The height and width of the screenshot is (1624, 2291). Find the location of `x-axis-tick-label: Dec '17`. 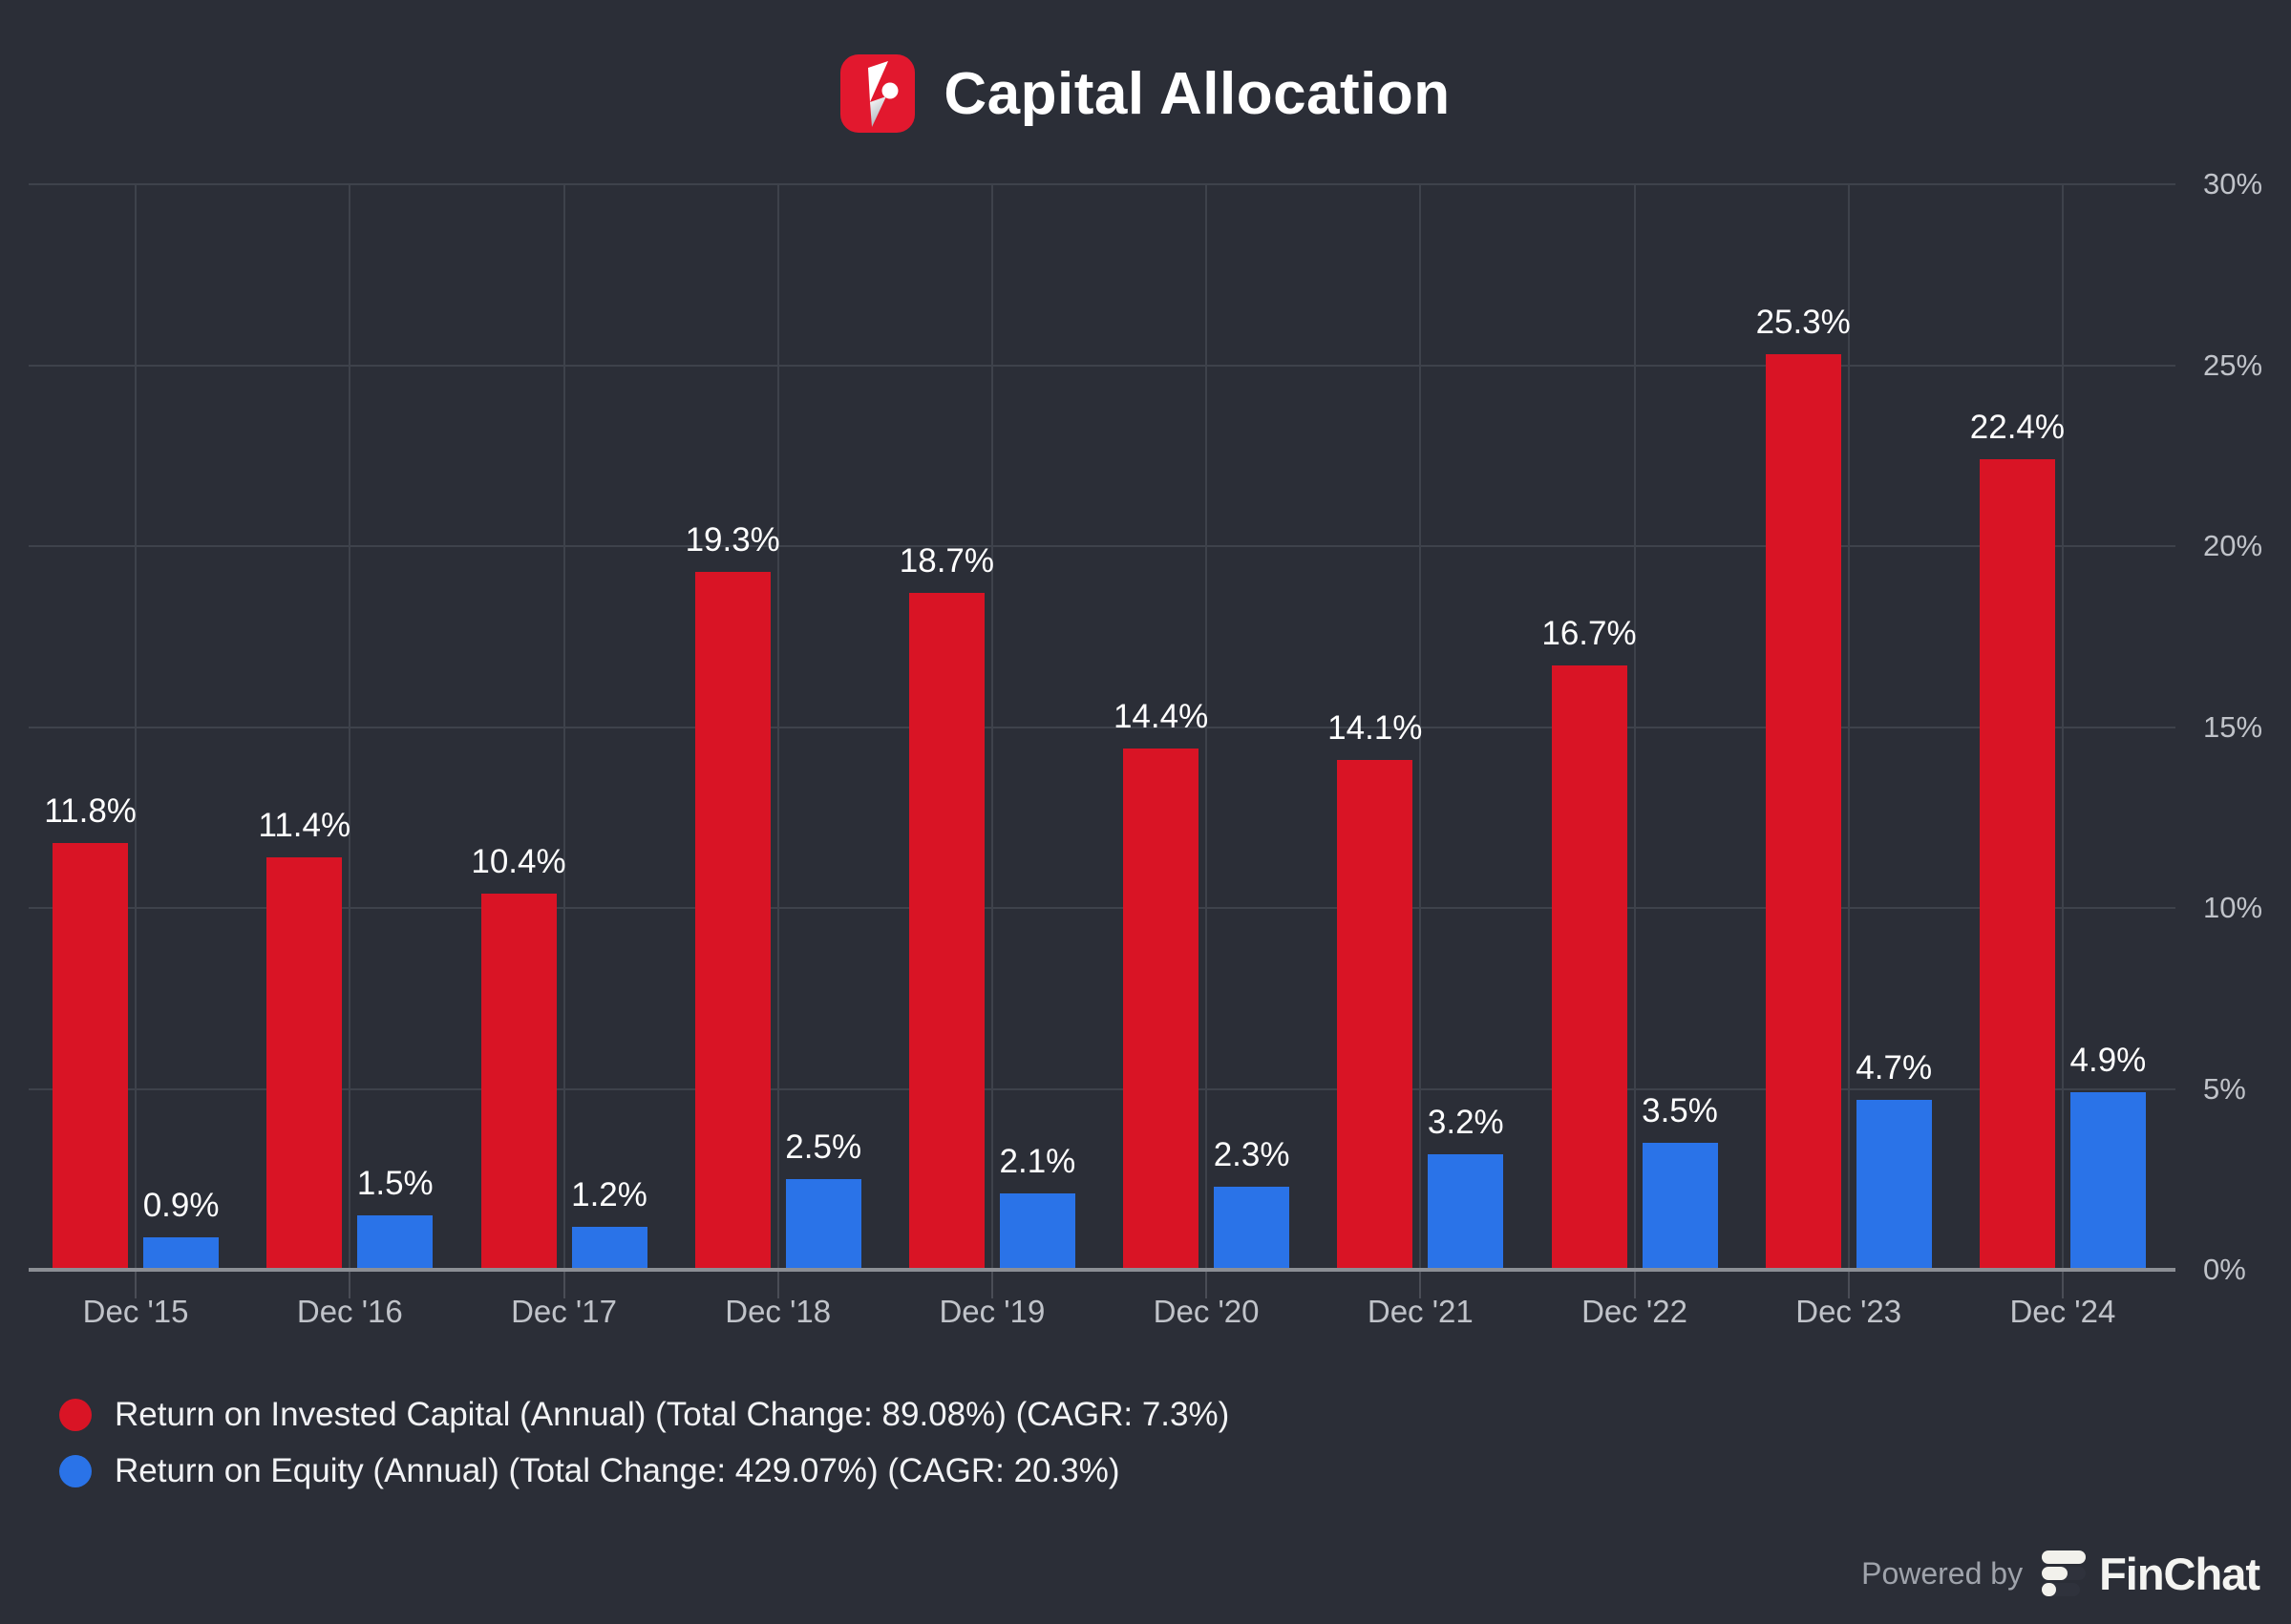

x-axis-tick-label: Dec '17 is located at coordinates (564, 1311).